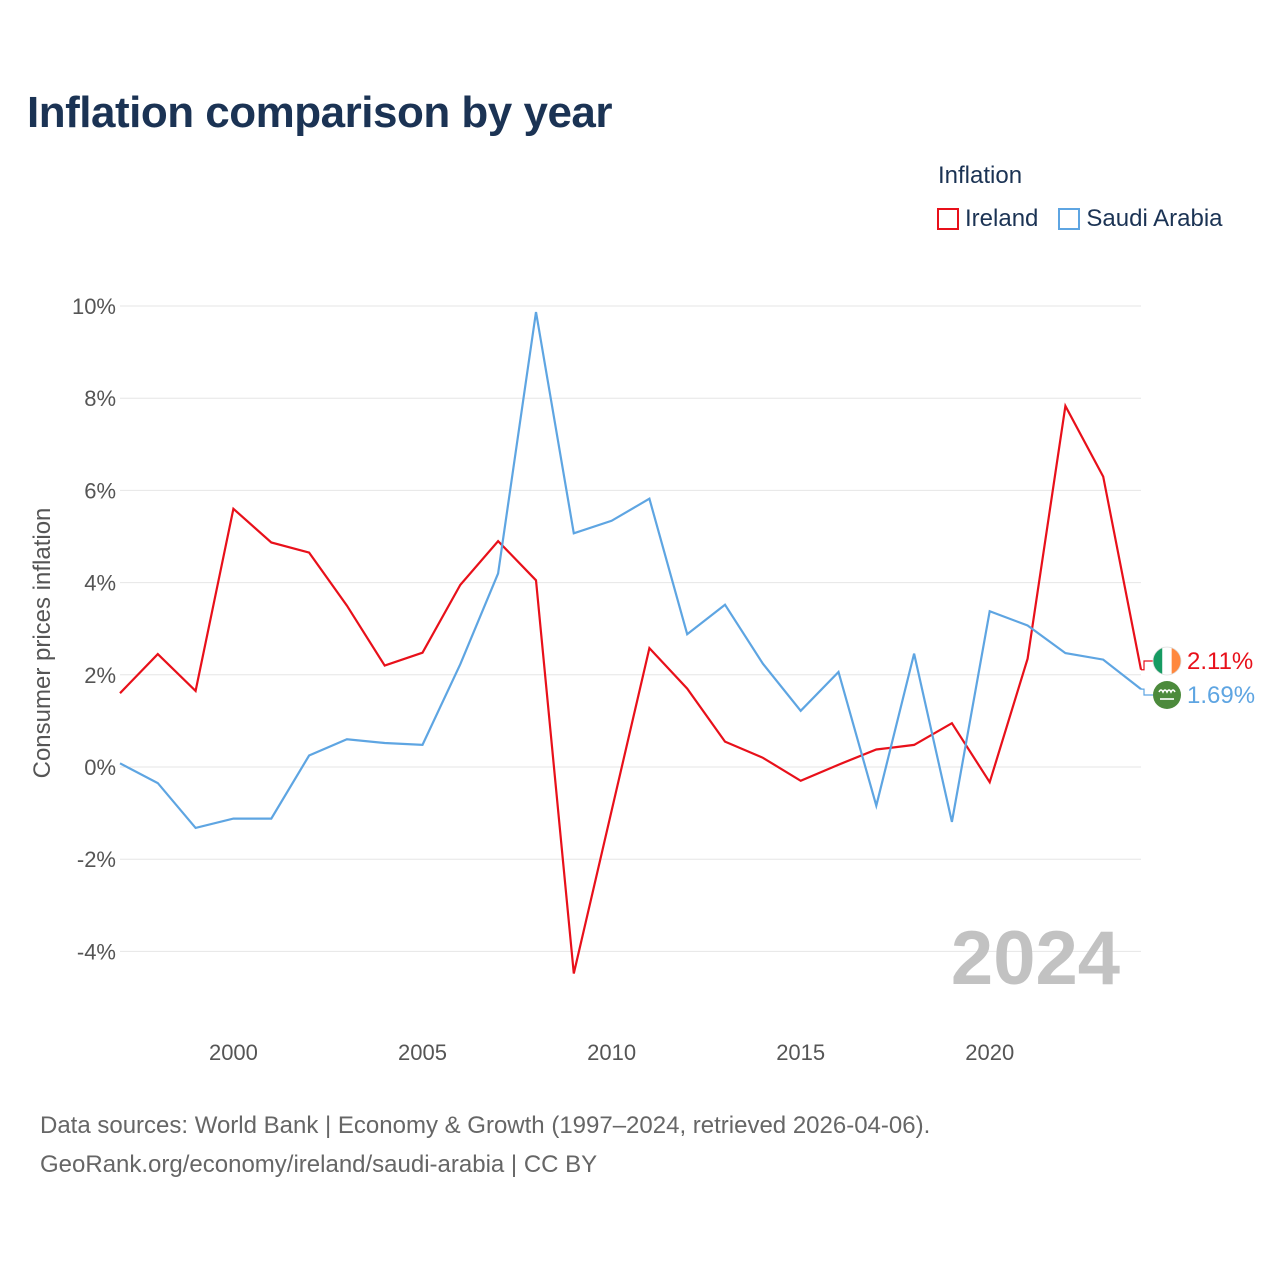 This screenshot has height=1280, width=1280. I want to click on saudi-arabia-flag-icon, so click(1167, 695).